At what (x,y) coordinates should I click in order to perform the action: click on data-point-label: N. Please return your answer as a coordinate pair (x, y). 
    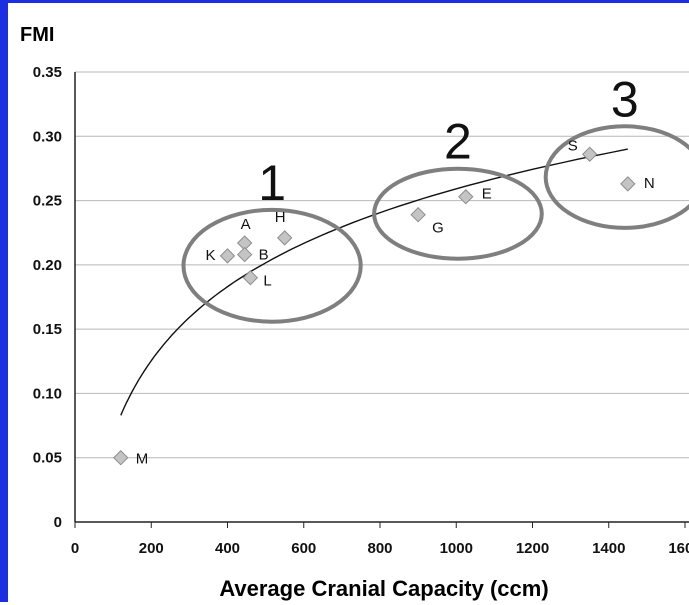
    Looking at the image, I should click on (649, 183).